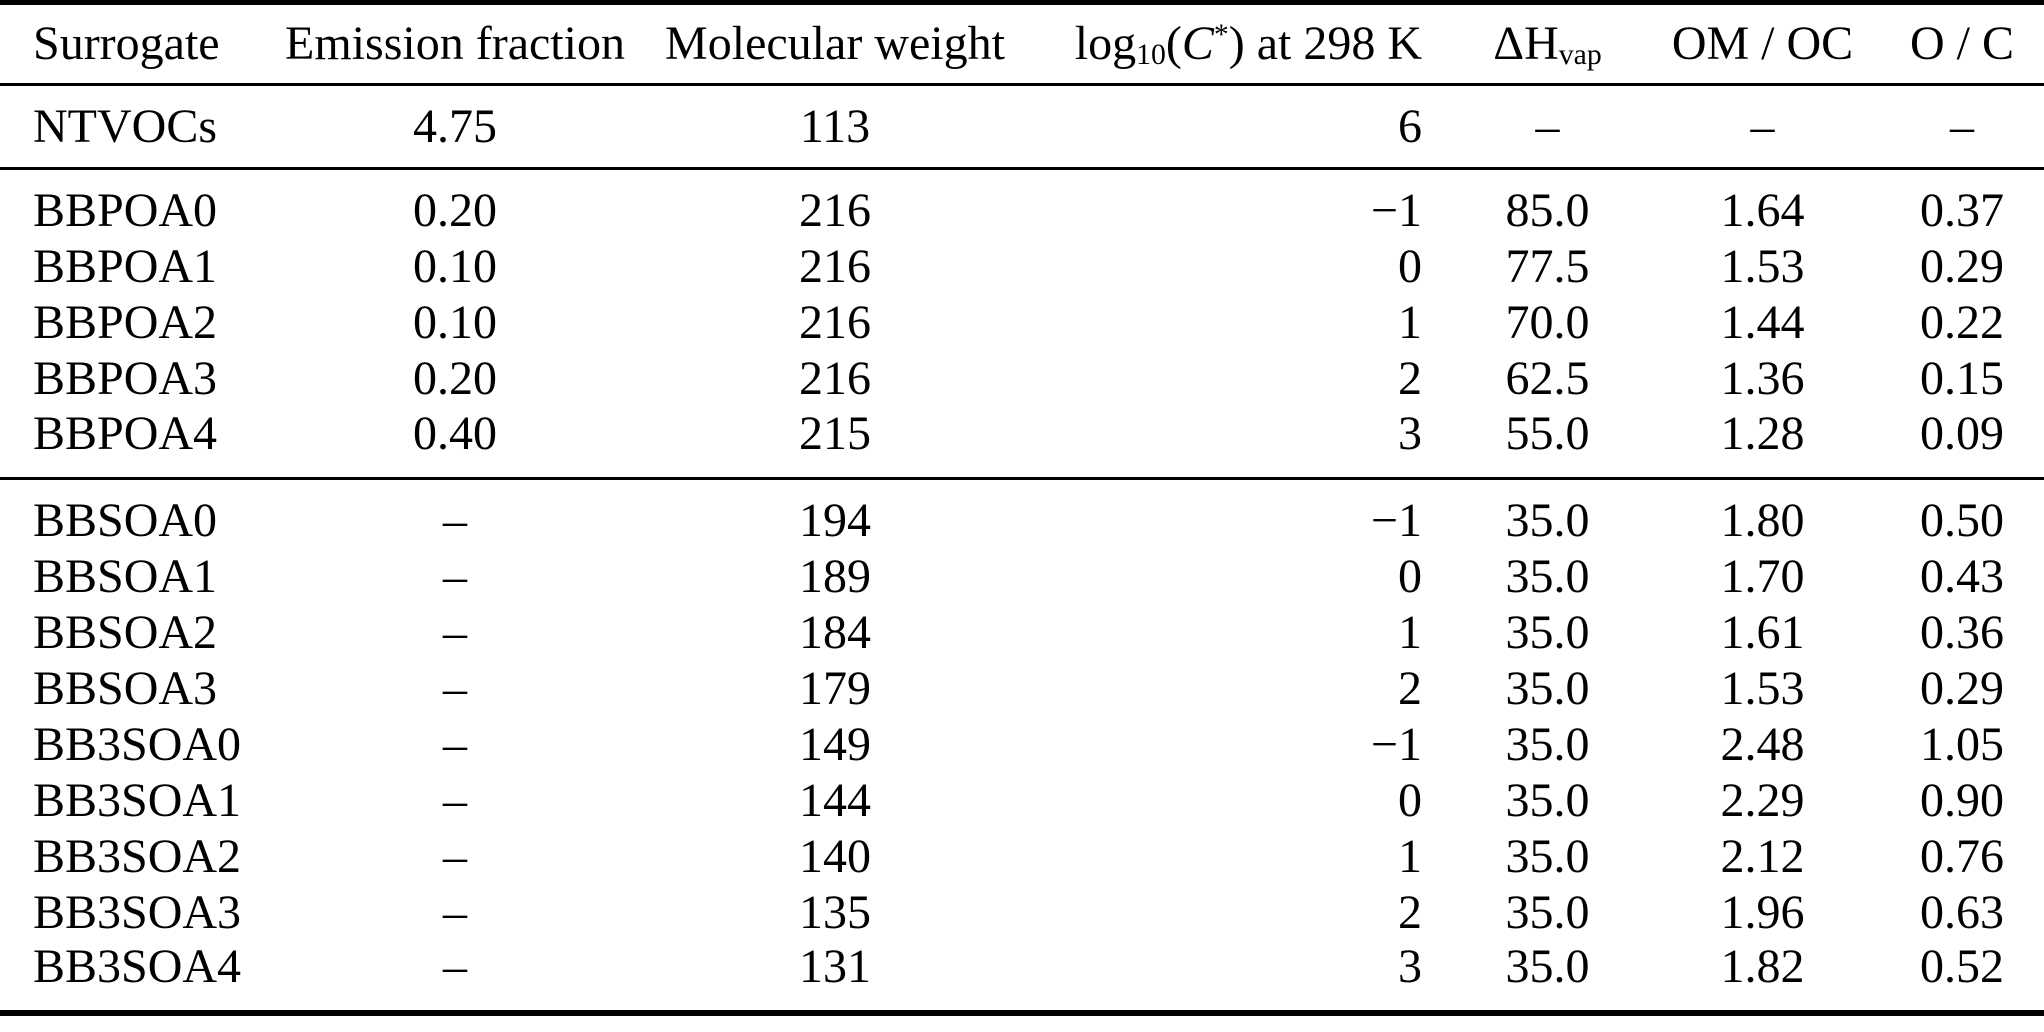 Image resolution: width=2044 pixels, height=1032 pixels. I want to click on table-group-ntvoc: NTVOCs 4.75 113 6 – – –, so click(1022, 127).